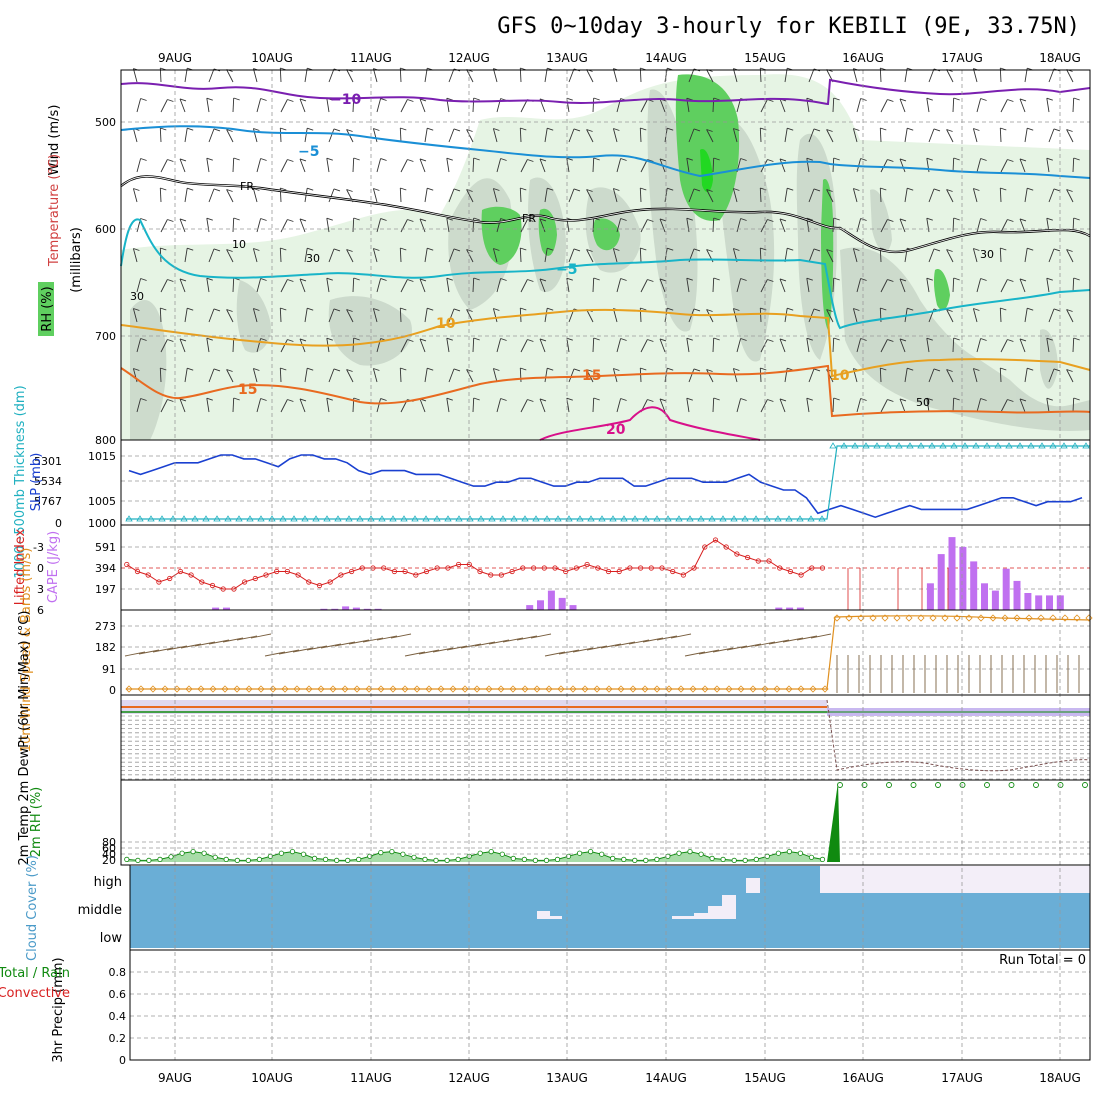 The image size is (1100, 1100). Describe the element at coordinates (109, 860) in the screenshot. I see `rh-tick-20: 20` at that location.